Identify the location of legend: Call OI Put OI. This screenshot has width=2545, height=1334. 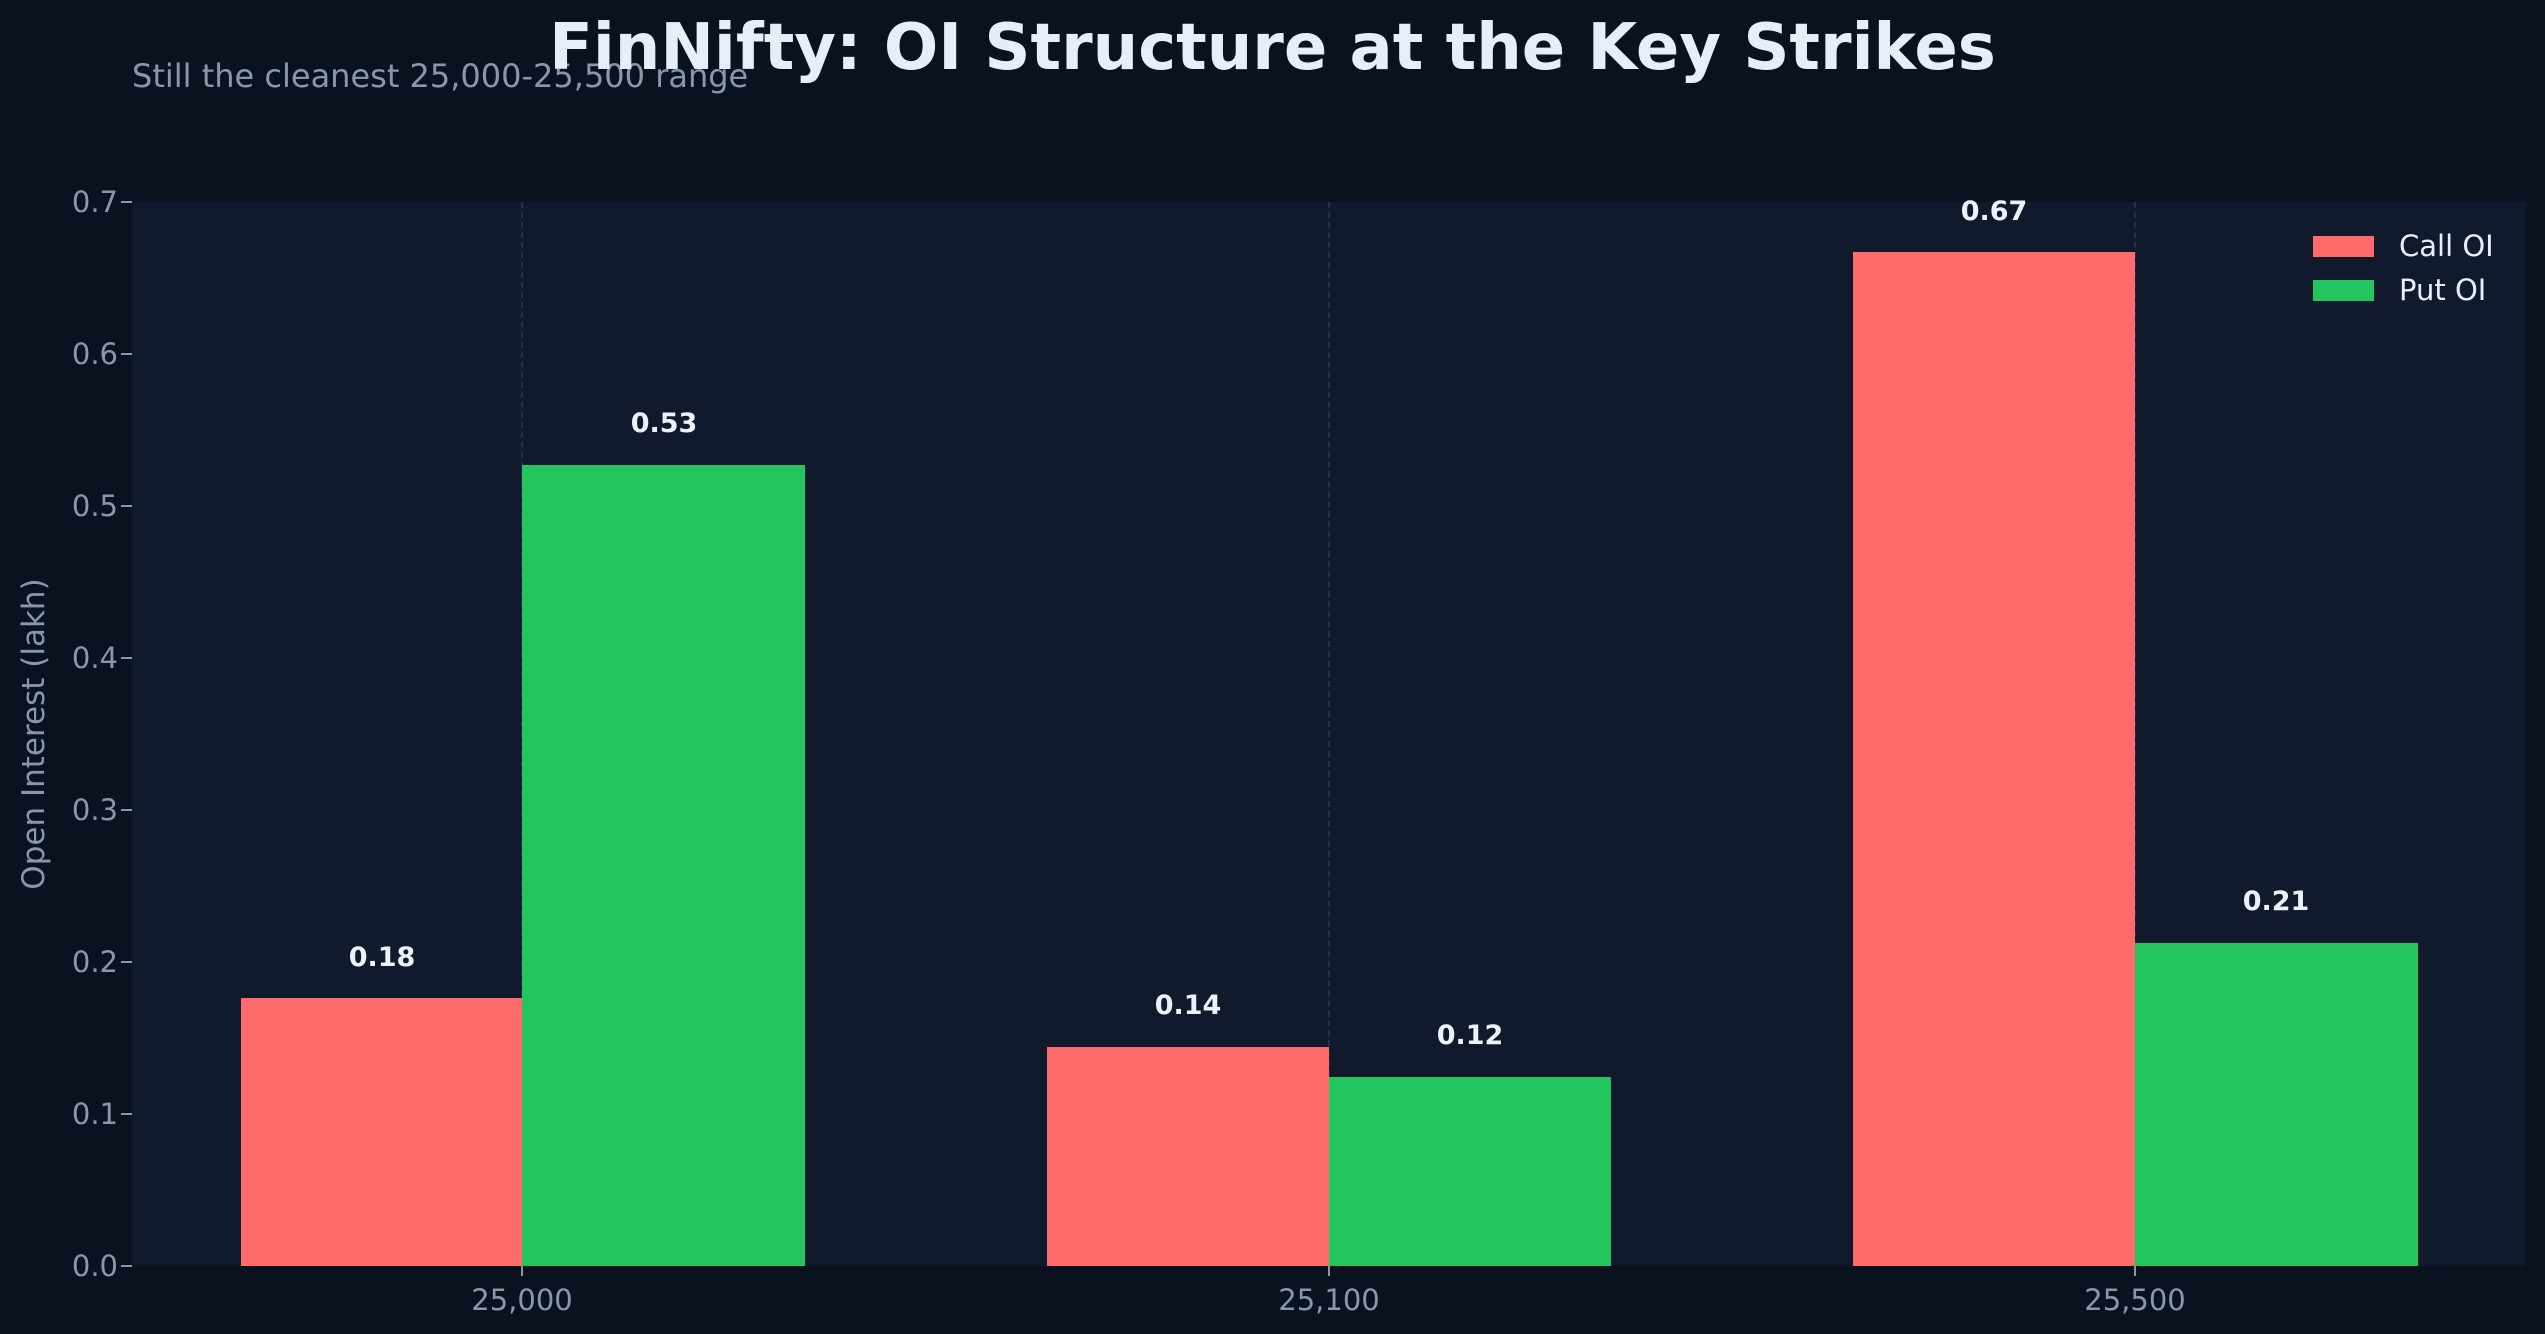
(2403, 268).